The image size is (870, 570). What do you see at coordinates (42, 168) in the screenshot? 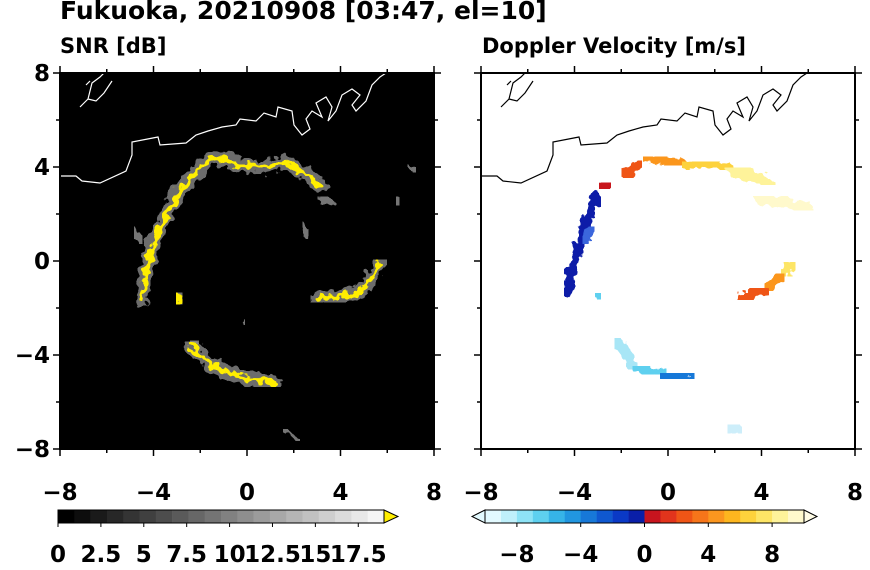
I see `y-tick-label: 4` at bounding box center [42, 168].